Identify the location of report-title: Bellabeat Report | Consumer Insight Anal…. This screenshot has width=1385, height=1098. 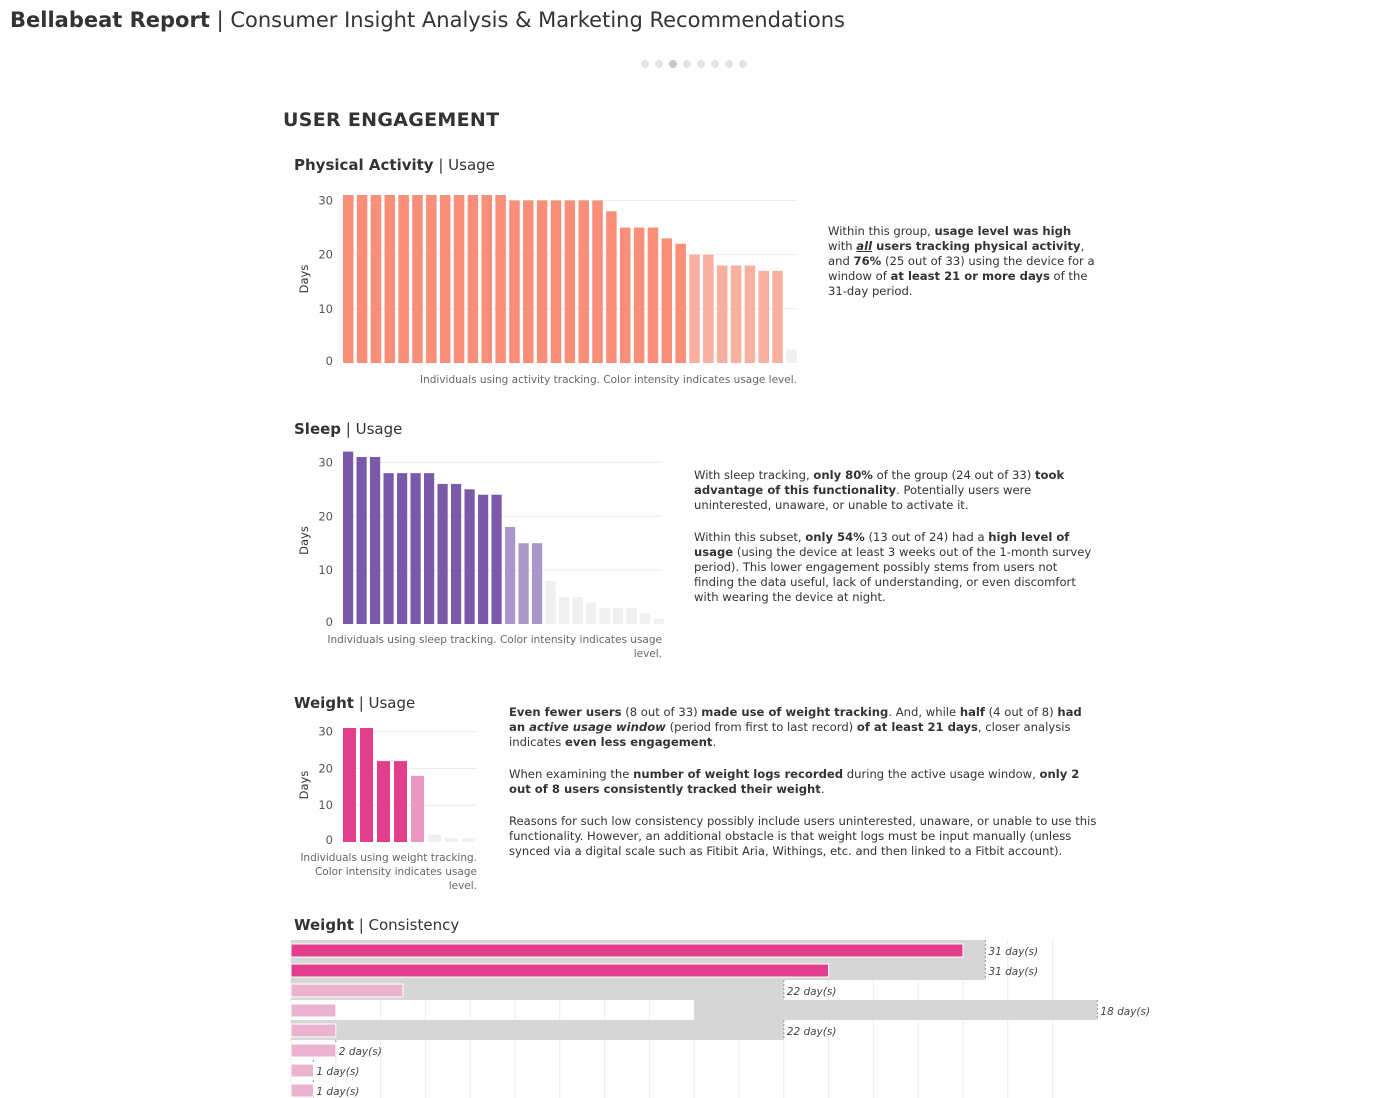
(427, 20).